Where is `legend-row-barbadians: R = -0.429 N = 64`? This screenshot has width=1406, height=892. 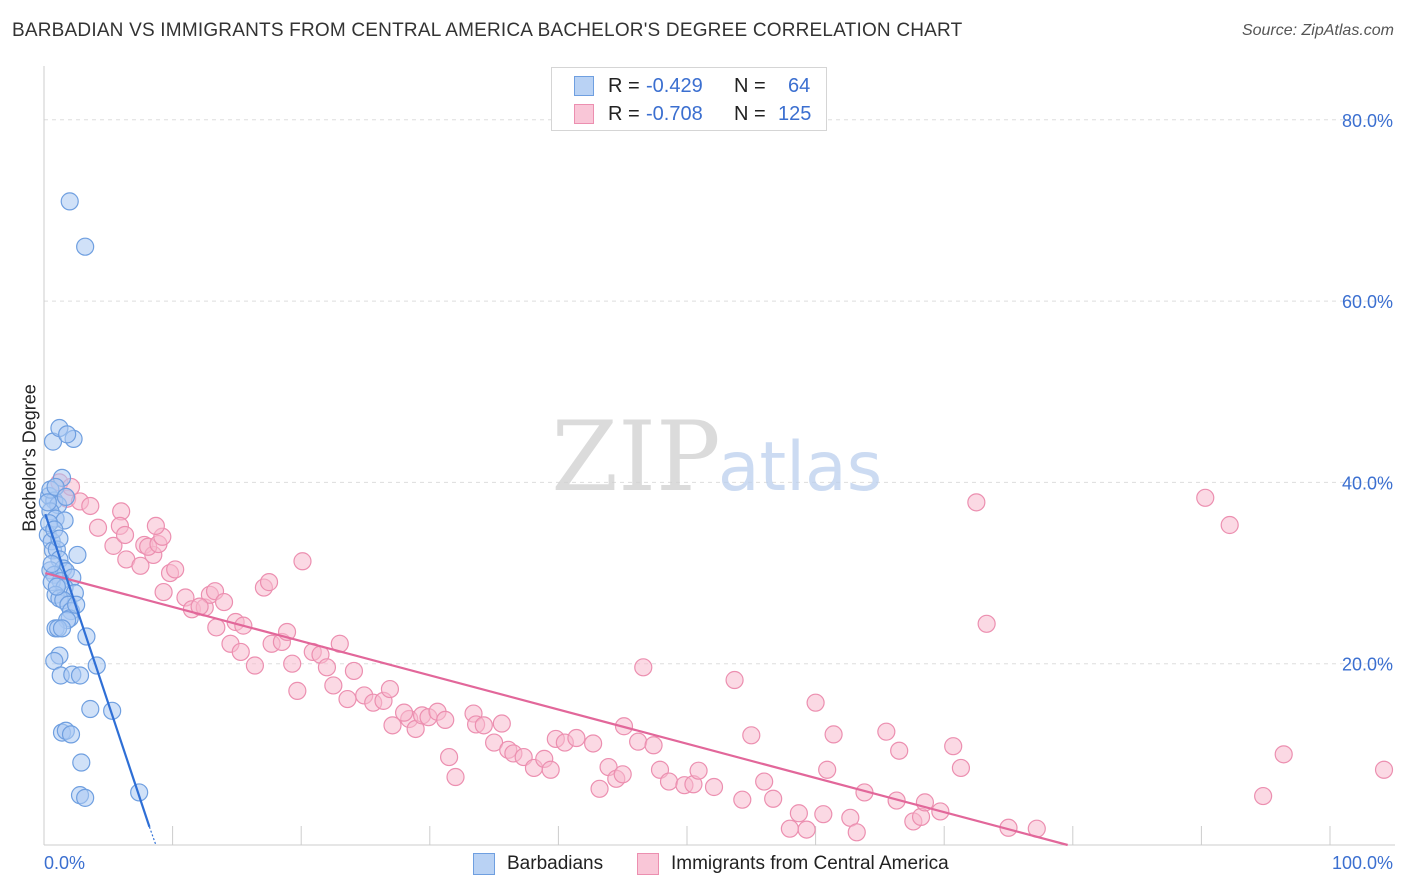
legend-row-barbadians: R = -0.429 N = 64 is located at coordinates (692, 86).